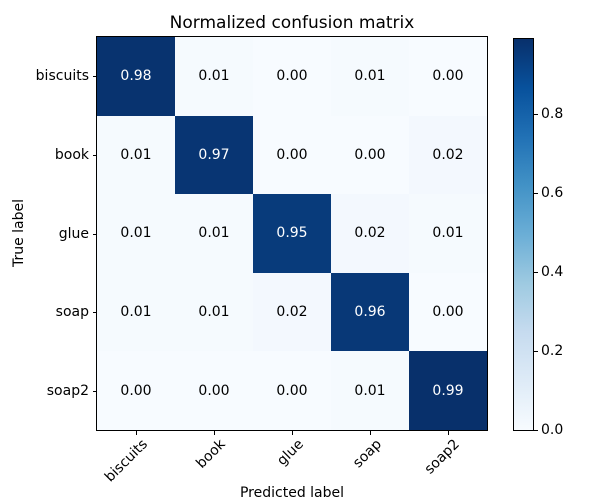 Image resolution: width=610 pixels, height=504 pixels. Describe the element at coordinates (370, 155) in the screenshot. I see `heatmap-cell-book-soap: 0.00` at that location.